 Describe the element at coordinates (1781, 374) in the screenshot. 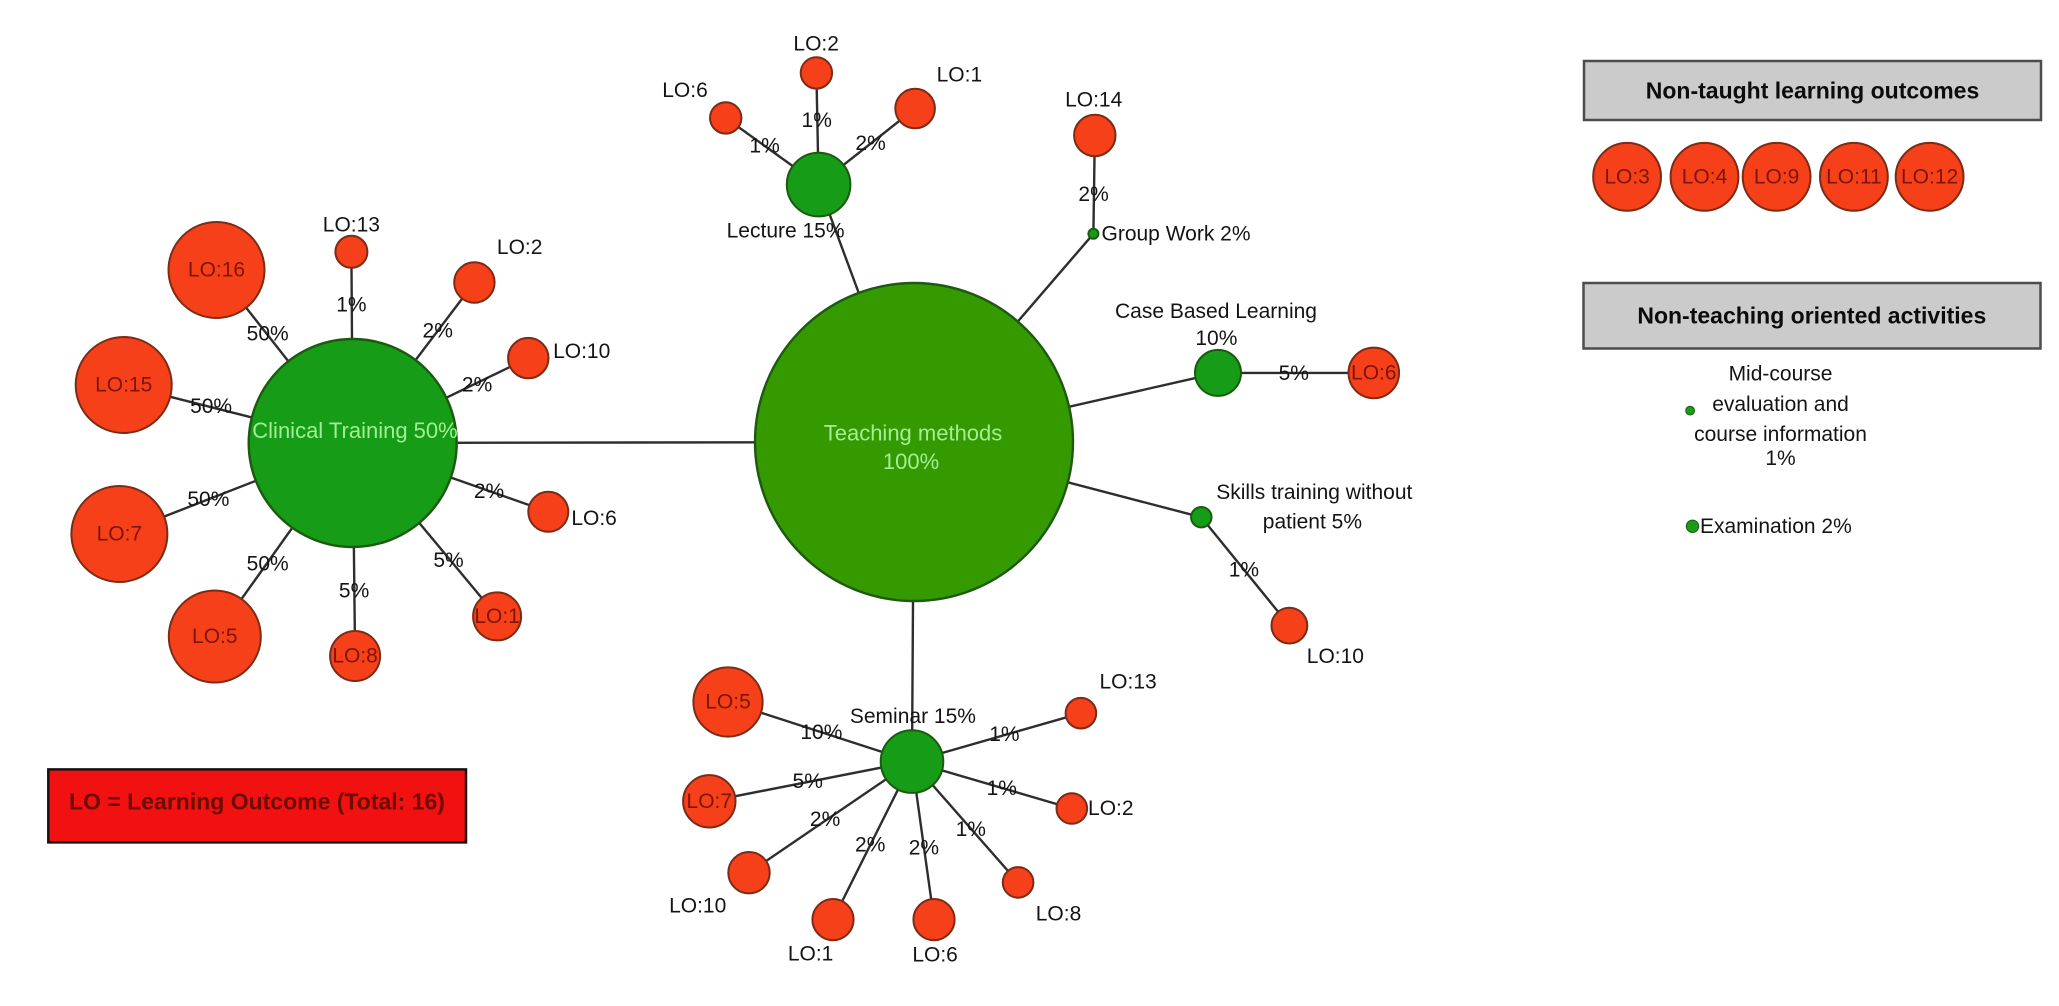

I see `svg-text: Mid-course` at that location.